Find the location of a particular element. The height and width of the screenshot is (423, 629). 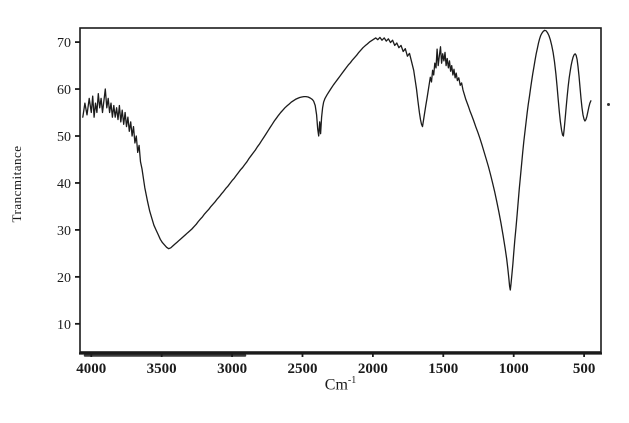

x-tick-label: 3500 is located at coordinates (162, 369).